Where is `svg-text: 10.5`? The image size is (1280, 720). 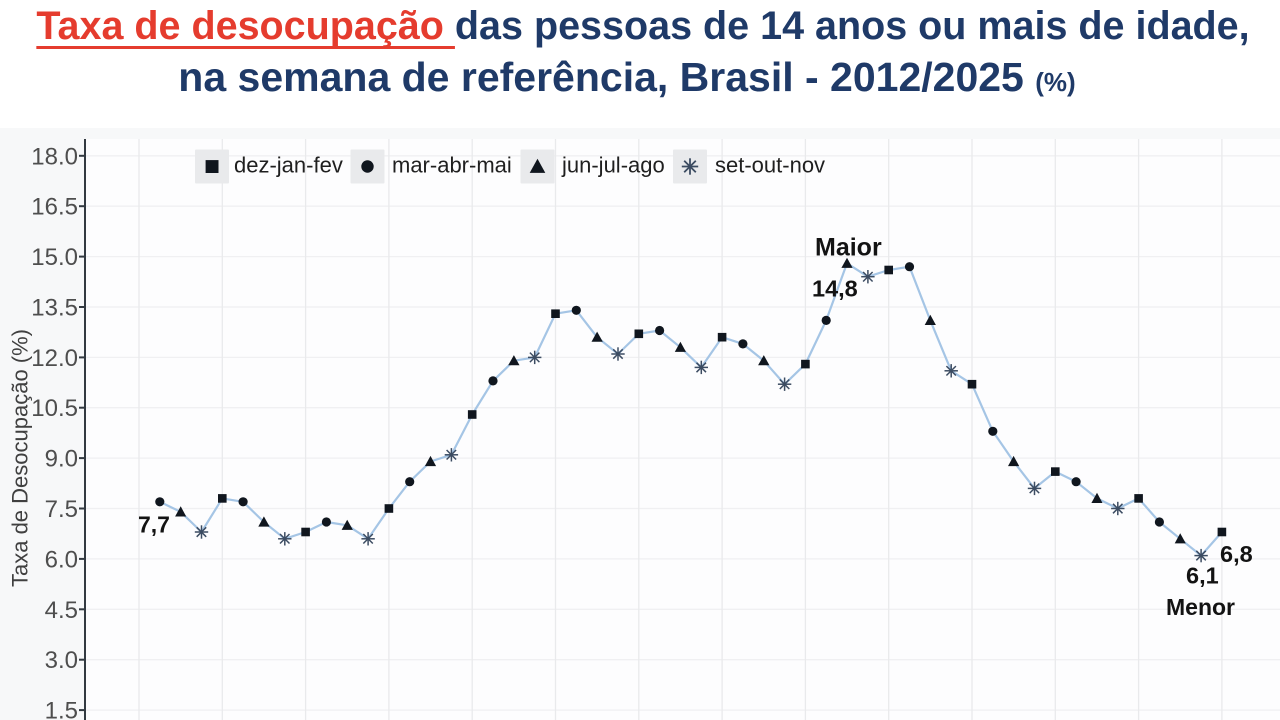 svg-text: 10.5 is located at coordinates (54, 408).